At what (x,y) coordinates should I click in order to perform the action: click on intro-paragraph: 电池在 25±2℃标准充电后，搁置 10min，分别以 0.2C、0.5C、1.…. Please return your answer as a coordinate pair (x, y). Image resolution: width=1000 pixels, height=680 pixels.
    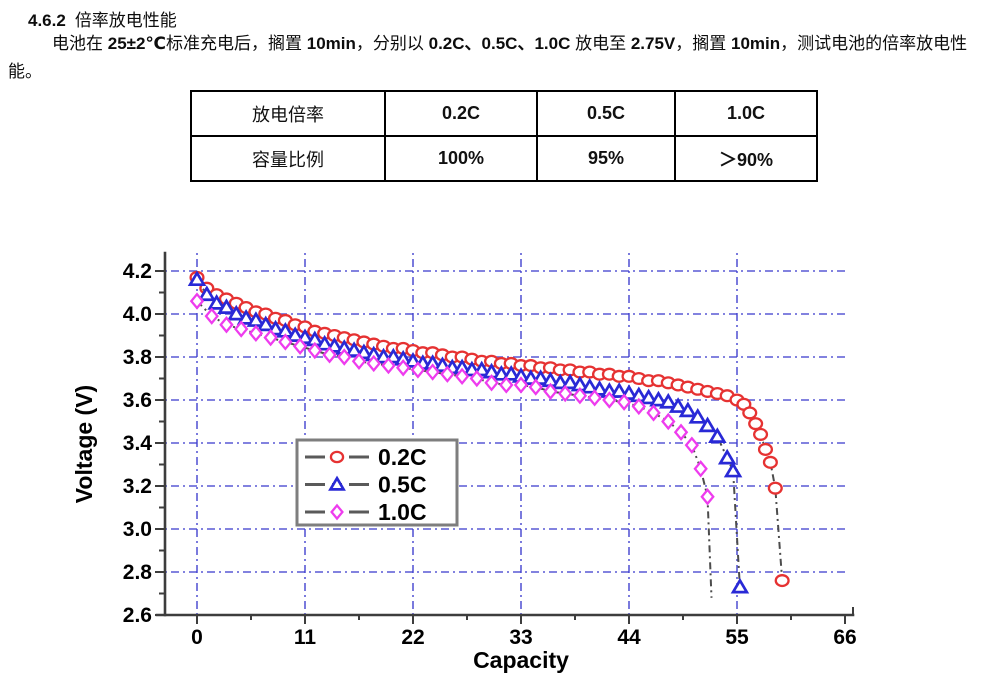
    Looking at the image, I should click on (502, 58).